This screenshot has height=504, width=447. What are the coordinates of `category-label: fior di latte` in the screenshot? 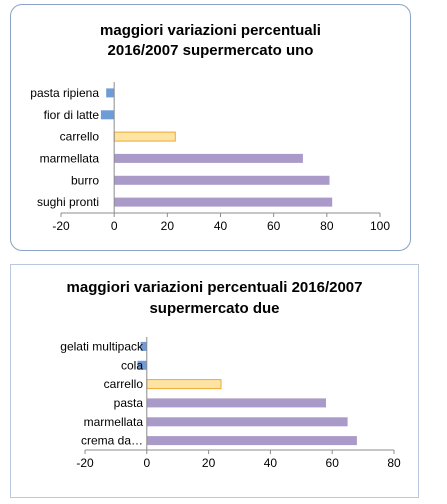 It's located at (72, 115).